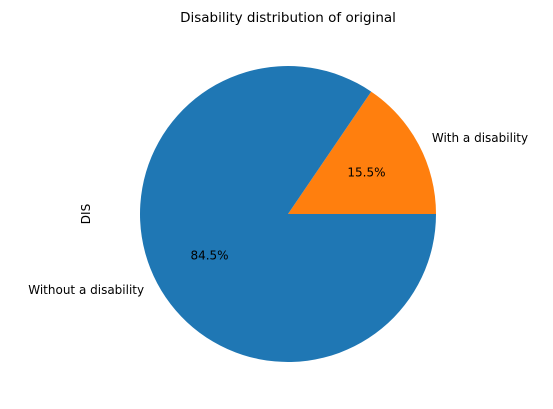 The image size is (553, 409). What do you see at coordinates (86, 214) in the screenshot?
I see `y-axis-label: DIS` at bounding box center [86, 214].